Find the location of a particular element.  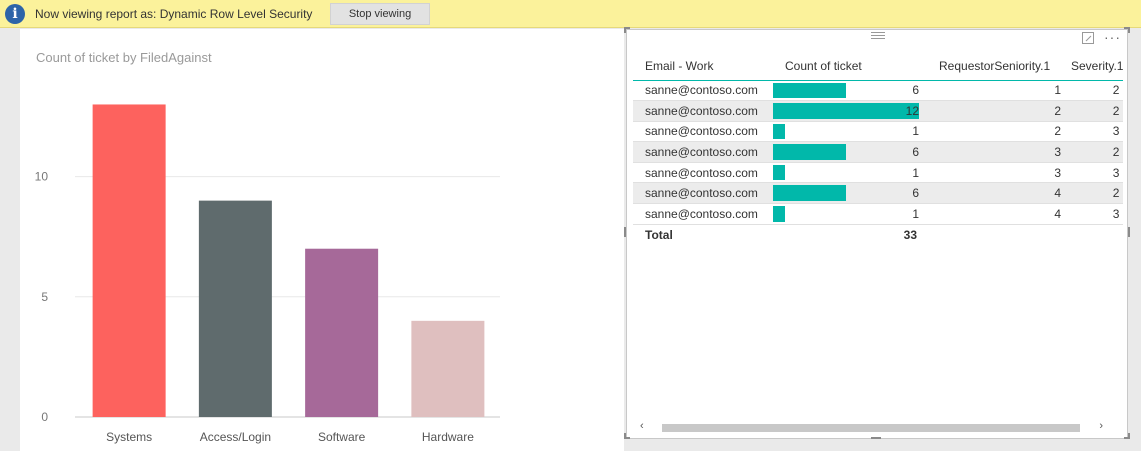

column-header-count: Count of ticket is located at coordinates (847, 67).